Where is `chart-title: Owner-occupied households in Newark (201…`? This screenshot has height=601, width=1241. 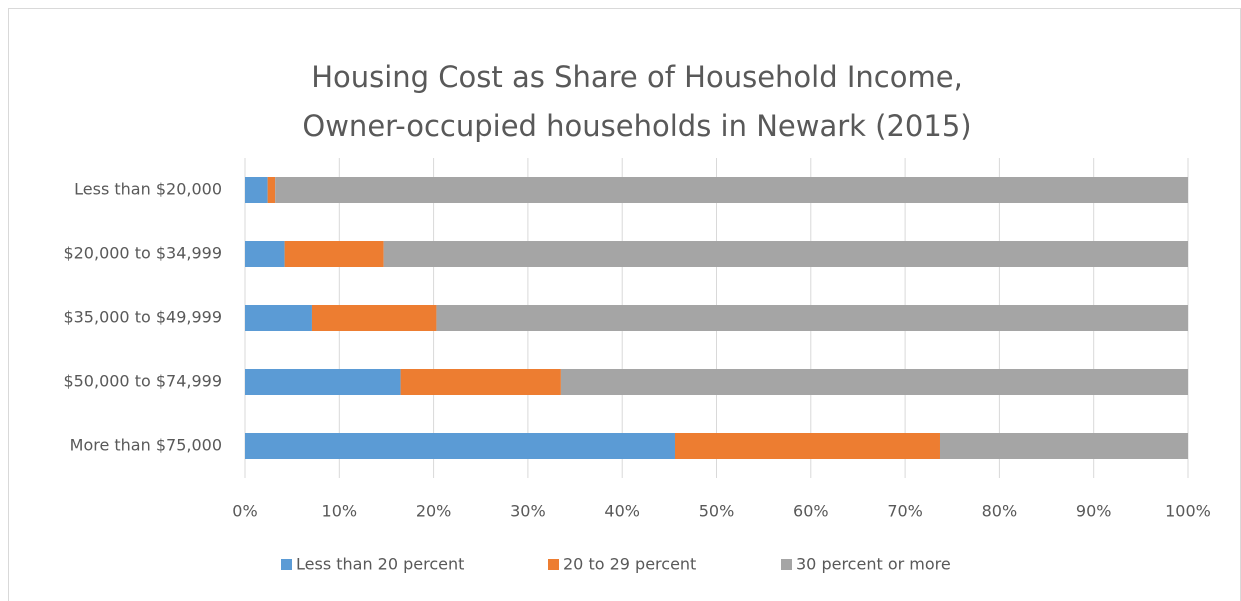
chart-title: Owner-occupied households in Newark (201… is located at coordinates (636, 126).